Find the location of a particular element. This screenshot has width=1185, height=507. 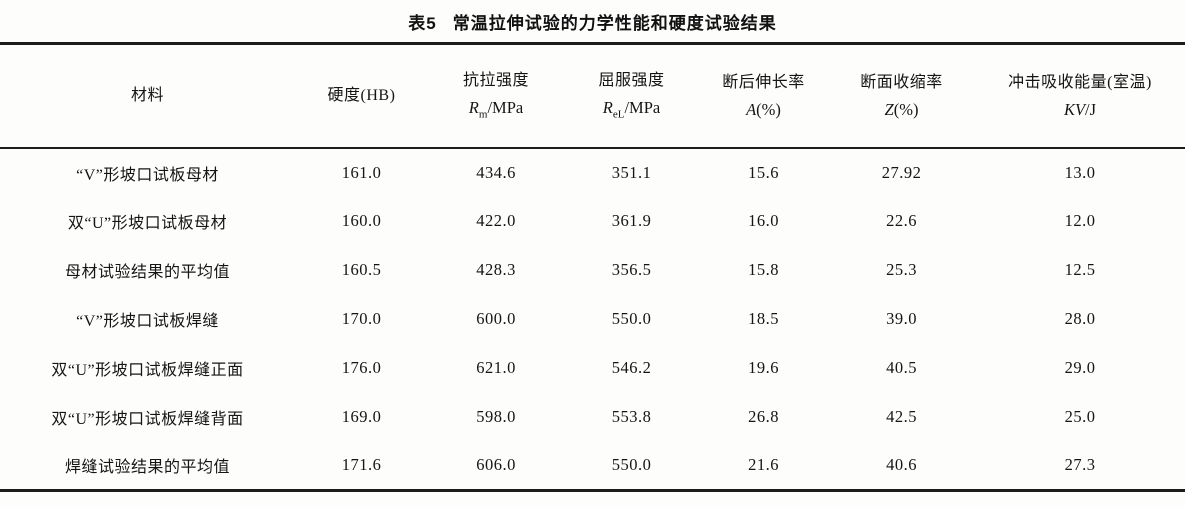

cell-reduction: 42.5 is located at coordinates (901, 416).